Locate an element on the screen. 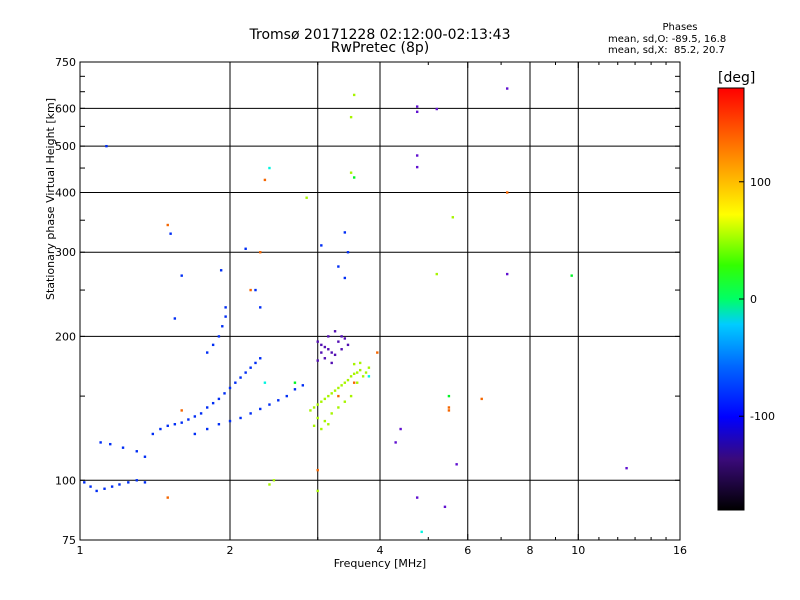  x-tick-label: 16 is located at coordinates (680, 550).